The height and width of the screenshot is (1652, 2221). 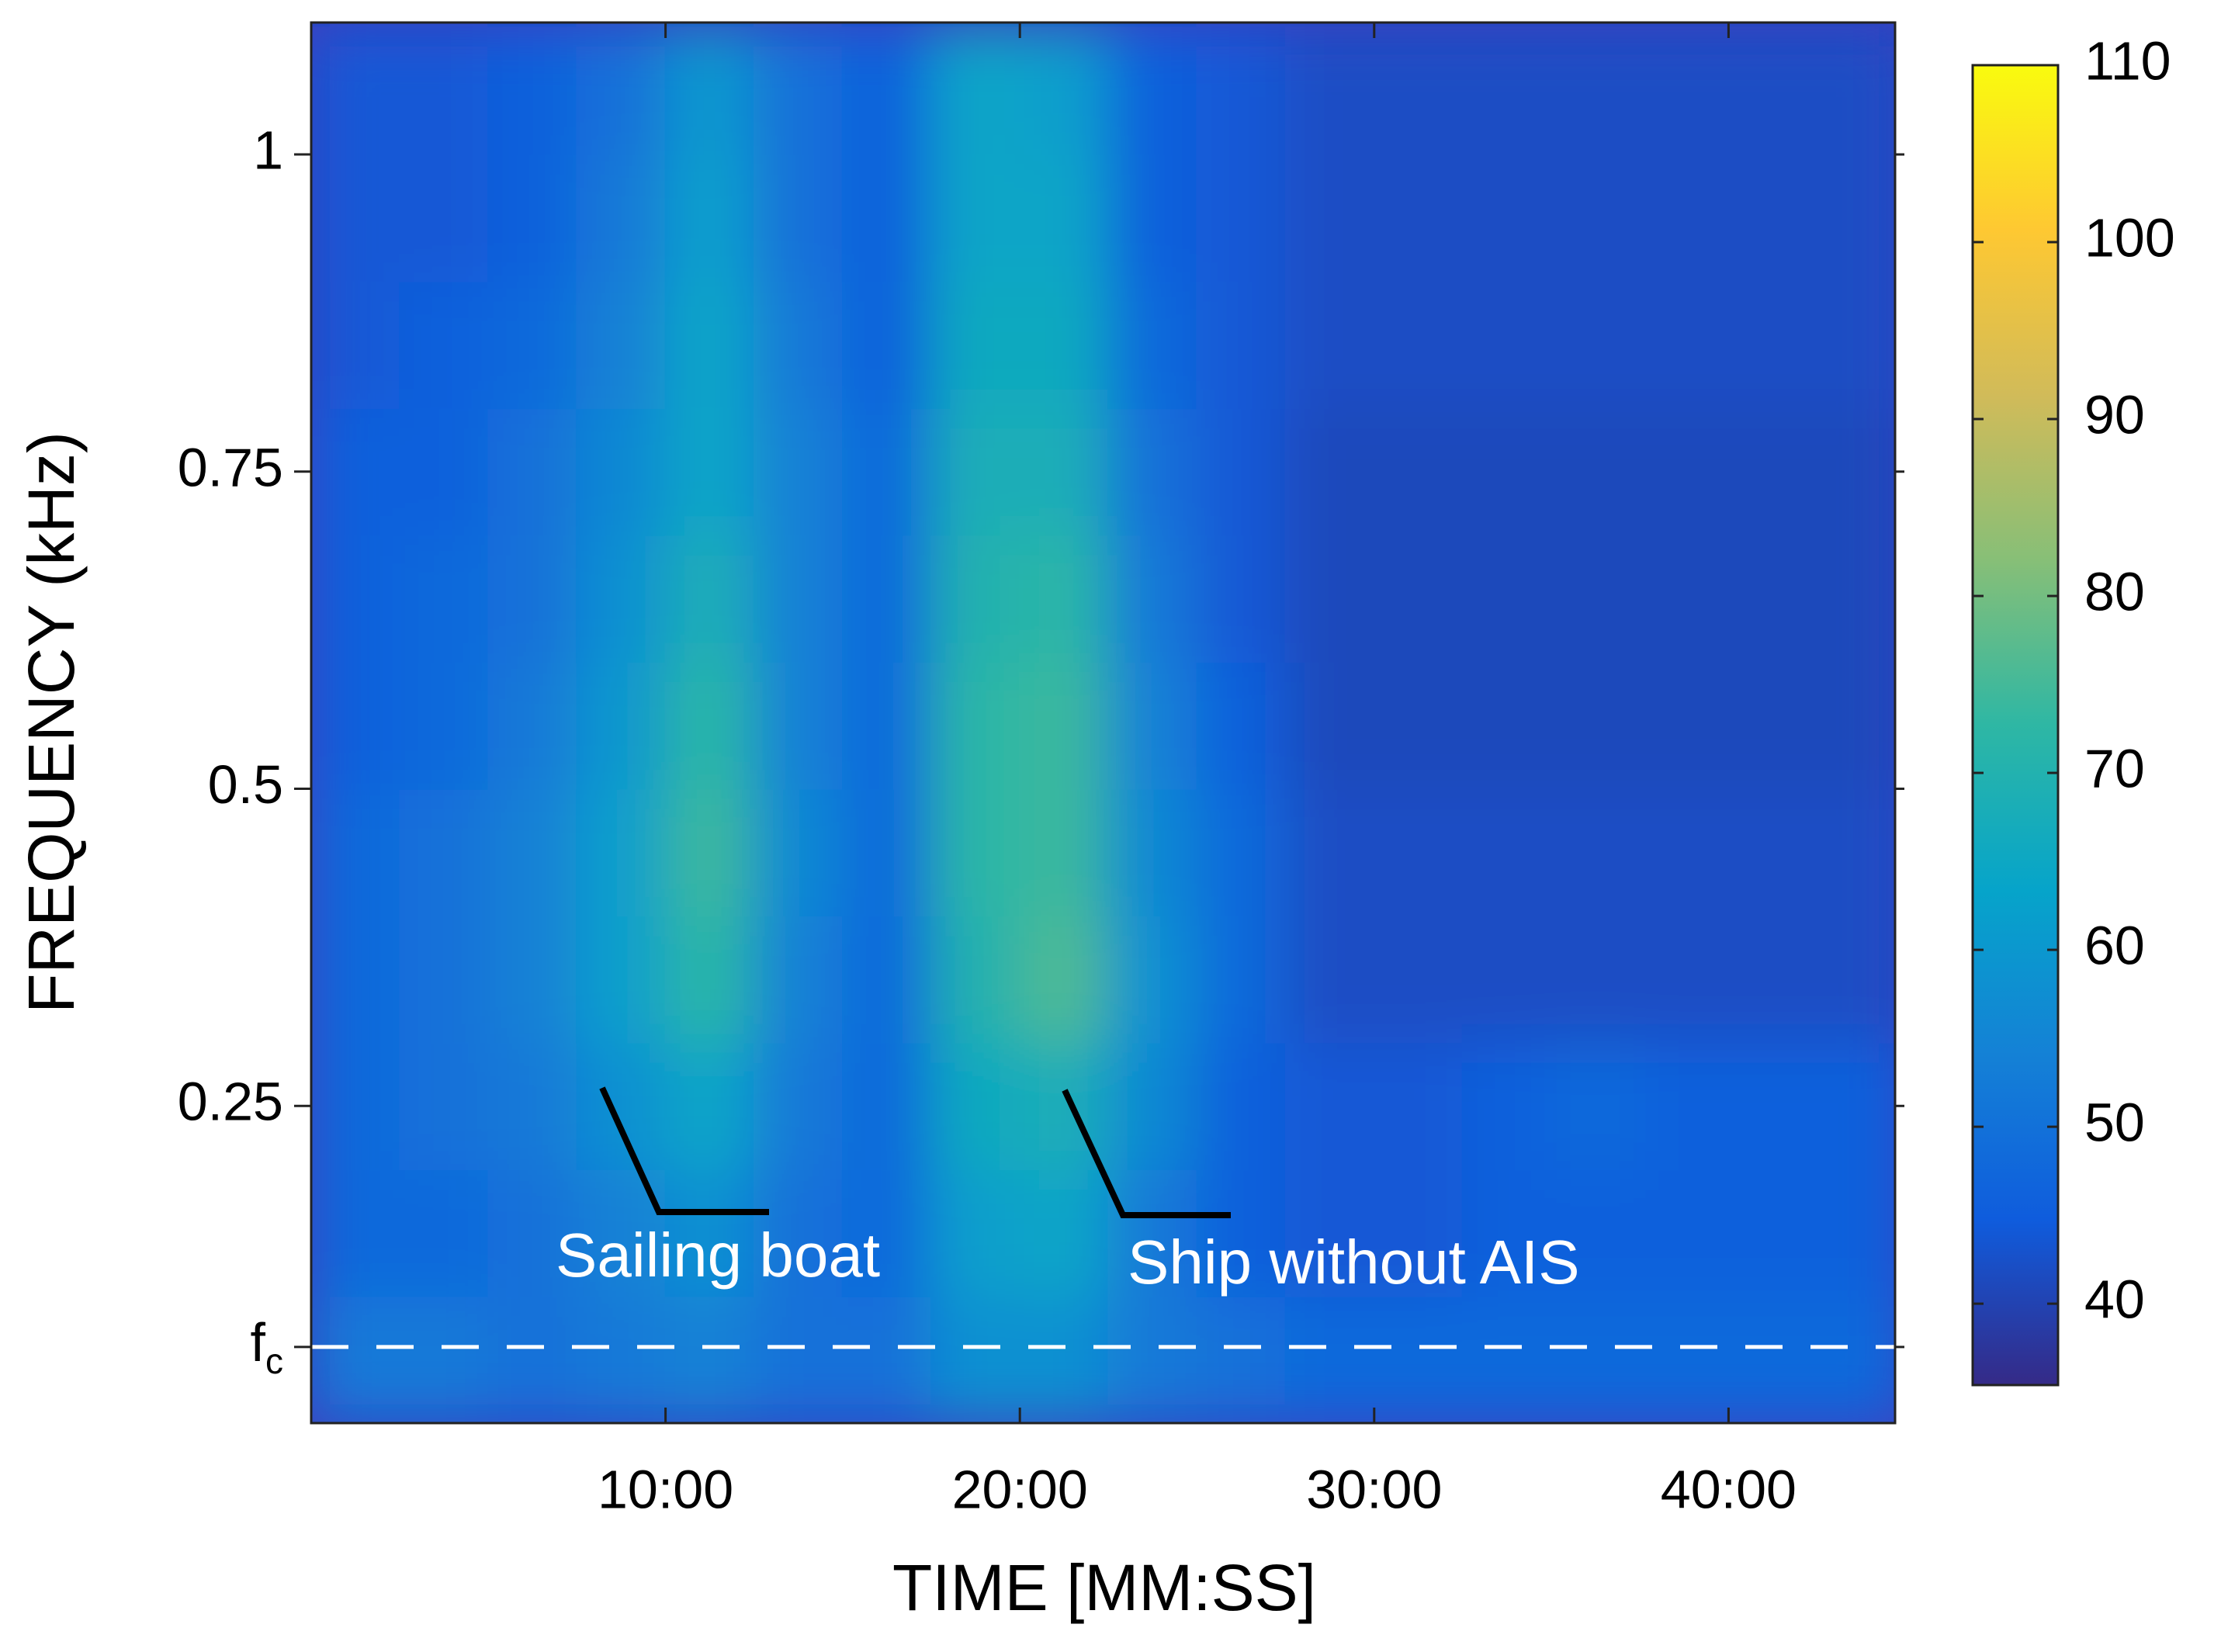 I want to click on colorbar-tick-label: 90, so click(x=2114, y=415).